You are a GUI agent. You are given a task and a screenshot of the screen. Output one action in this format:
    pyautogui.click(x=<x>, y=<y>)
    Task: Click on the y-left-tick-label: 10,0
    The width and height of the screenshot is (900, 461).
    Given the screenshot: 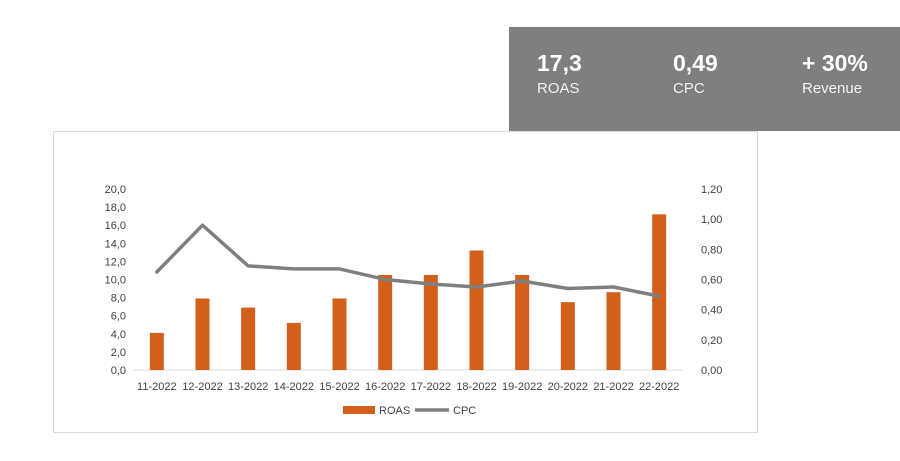 What is the action you would take?
    pyautogui.click(x=115, y=281)
    